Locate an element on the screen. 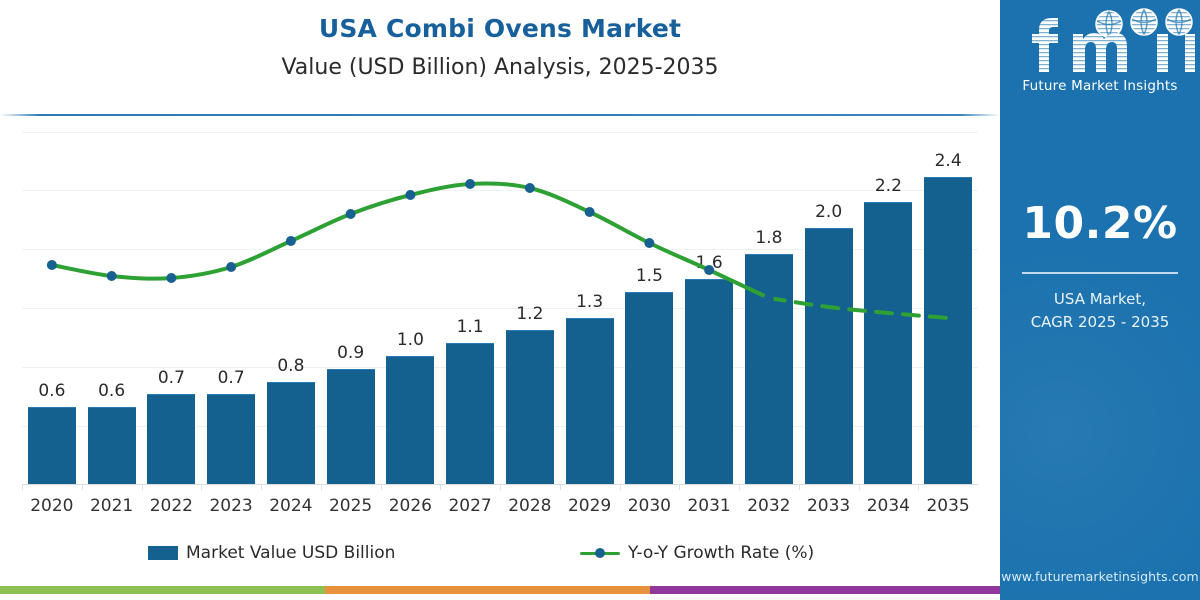  bar-value-label-2034: 2.2 is located at coordinates (888, 186).